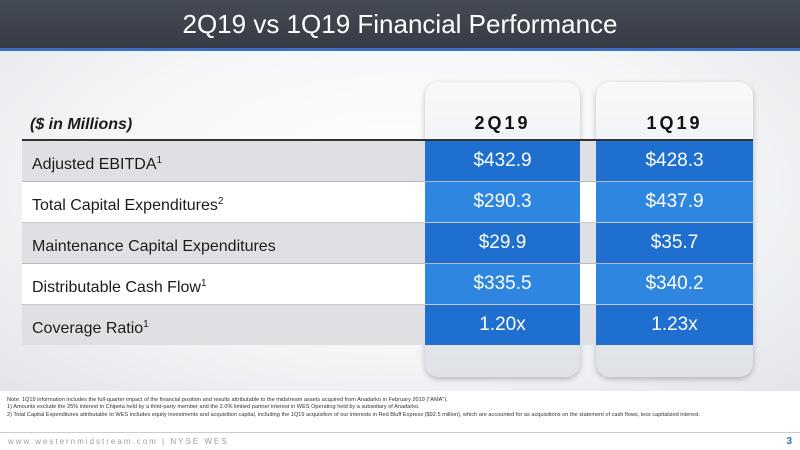  What do you see at coordinates (90, 328) in the screenshot?
I see `row-label: Coverage Ratio1` at bounding box center [90, 328].